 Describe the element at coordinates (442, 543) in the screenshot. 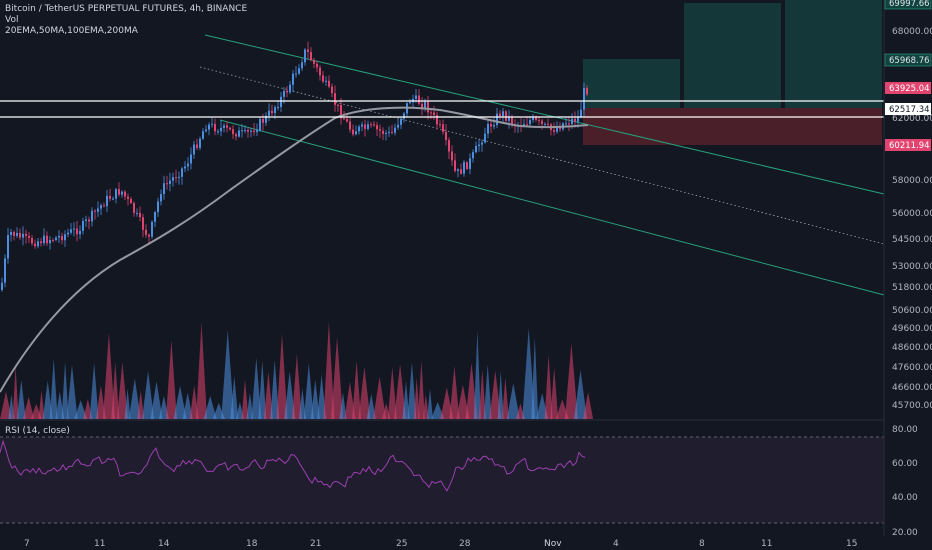

I see `time-axis` at that location.